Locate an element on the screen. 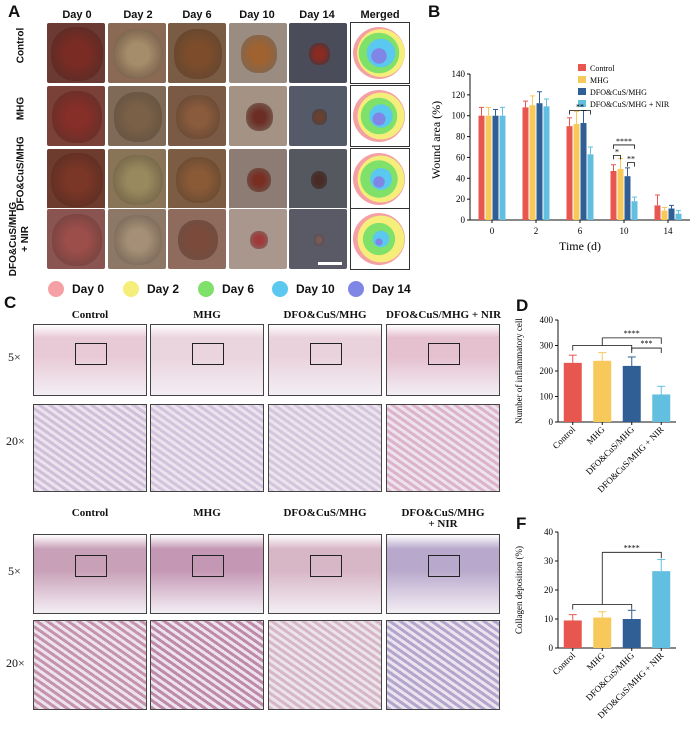 The height and width of the screenshot is (739, 700). legend-label: Day 14 is located at coordinates (391, 289).